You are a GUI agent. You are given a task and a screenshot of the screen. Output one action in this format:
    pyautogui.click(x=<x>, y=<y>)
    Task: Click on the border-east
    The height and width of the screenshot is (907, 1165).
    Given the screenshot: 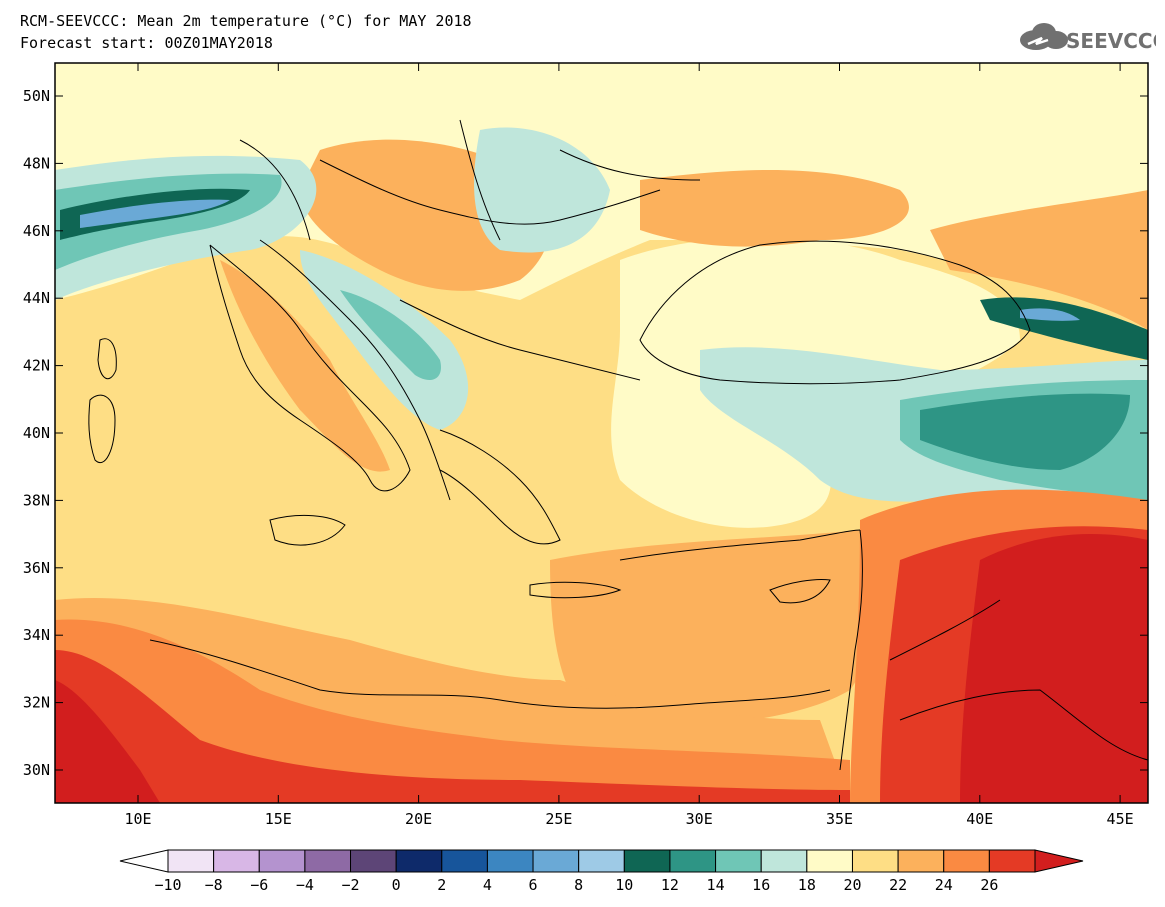 What is the action you would take?
    pyautogui.click(x=1018, y=680)
    